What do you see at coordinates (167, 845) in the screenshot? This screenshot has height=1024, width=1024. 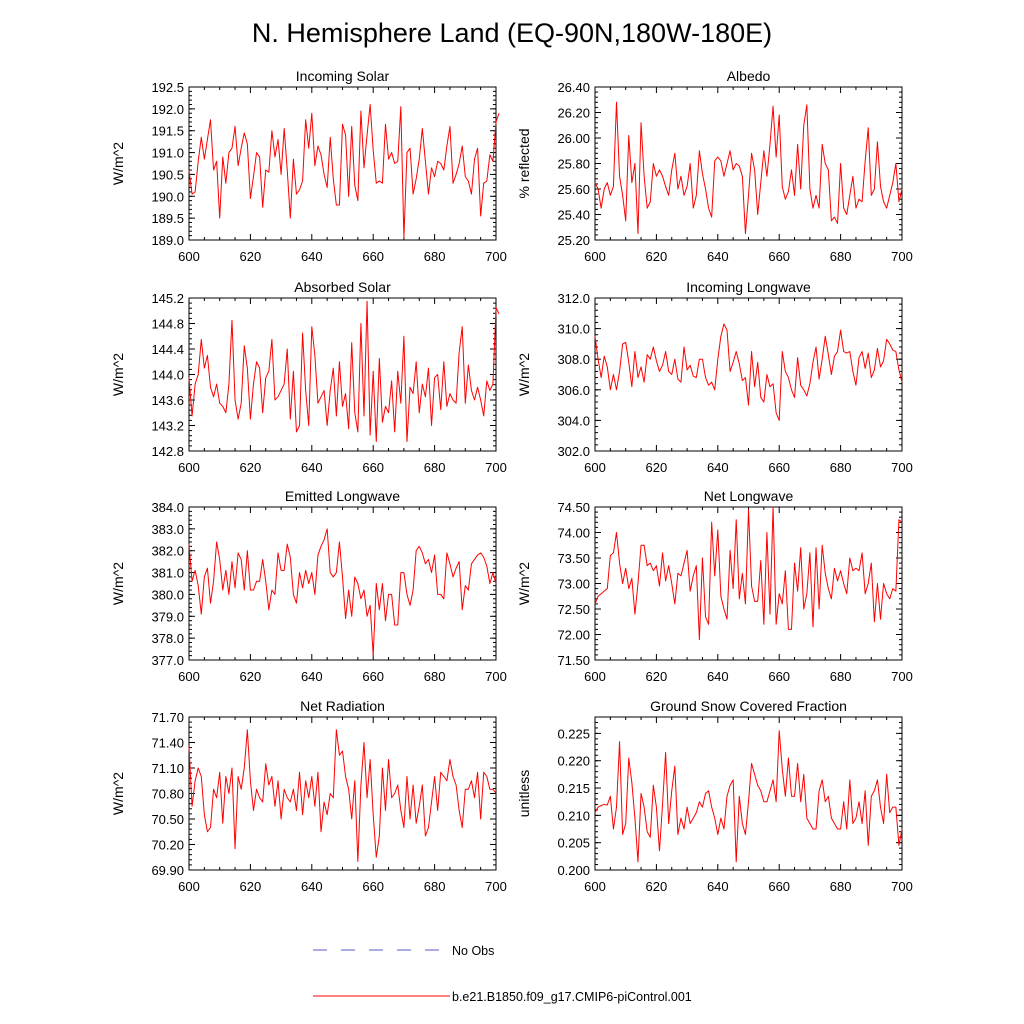 I see `y-tick-label: 70.20` at bounding box center [167, 845].